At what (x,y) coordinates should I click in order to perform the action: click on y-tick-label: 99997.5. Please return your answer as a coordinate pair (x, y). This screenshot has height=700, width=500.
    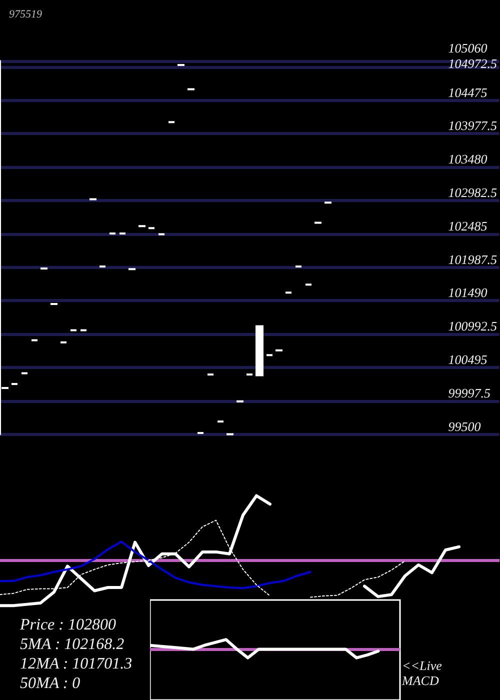
    Looking at the image, I should click on (469, 392).